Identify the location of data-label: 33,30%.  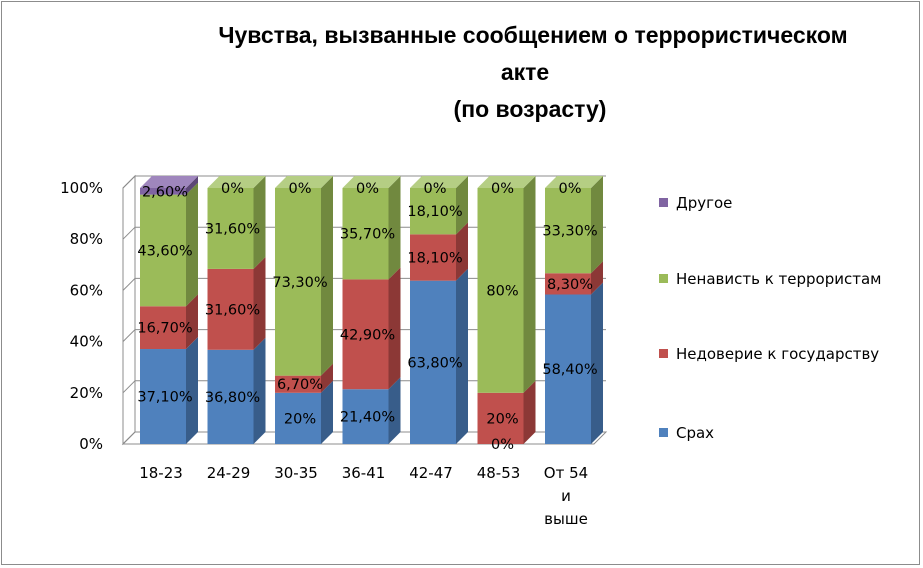
(569, 232).